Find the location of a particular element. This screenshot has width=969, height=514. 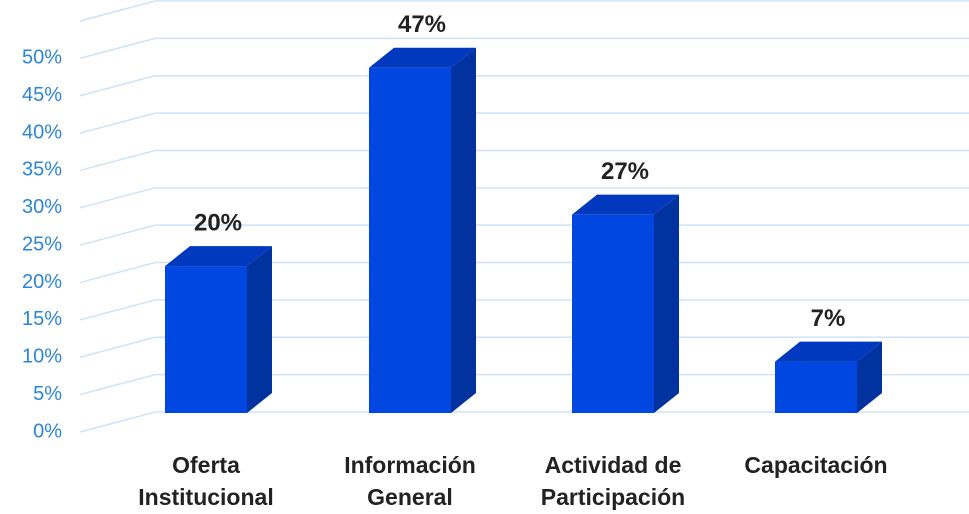

x-tick-label: Oferta Institucional is located at coordinates (206, 481).